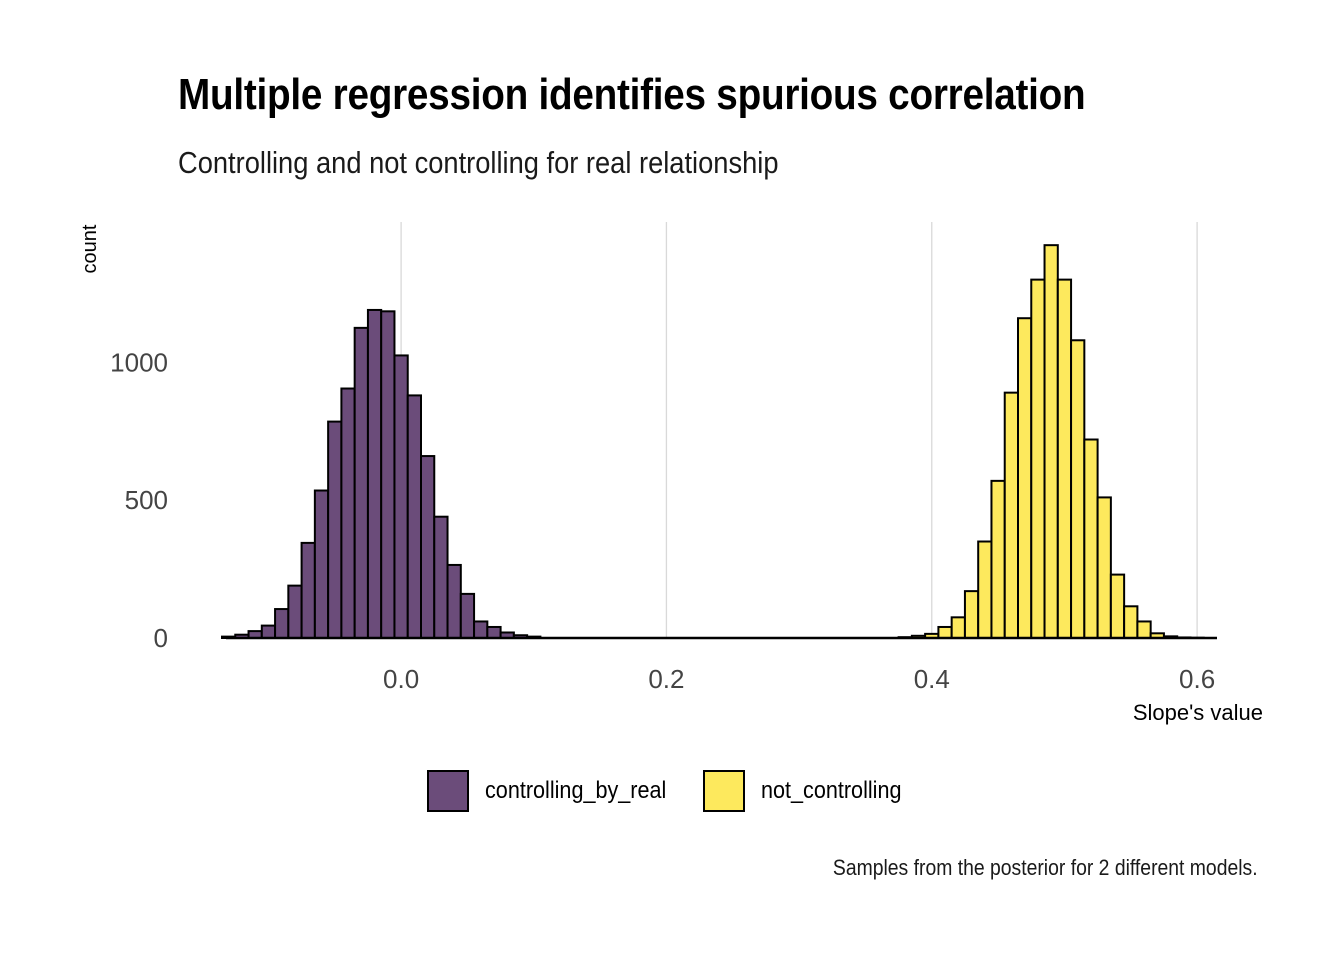 The image size is (1344, 960). I want to click on y-tick-label: 1000, so click(139, 362).